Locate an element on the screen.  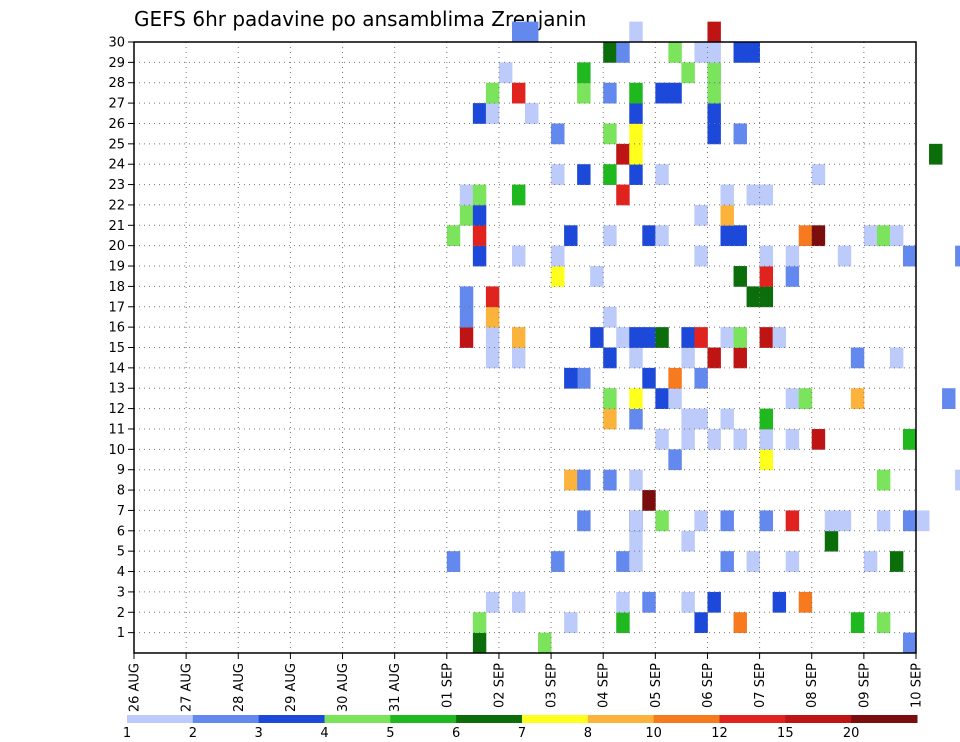
x-tick-label: 08 SEP is located at coordinates (812, 685).